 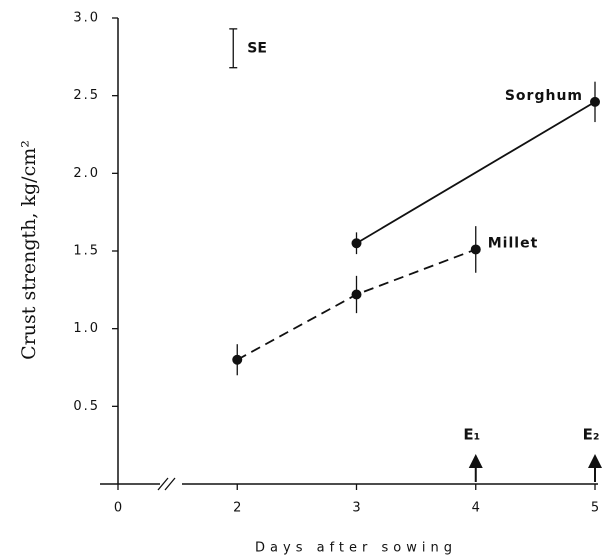 I want to click on se-label: SE, so click(x=257, y=48).